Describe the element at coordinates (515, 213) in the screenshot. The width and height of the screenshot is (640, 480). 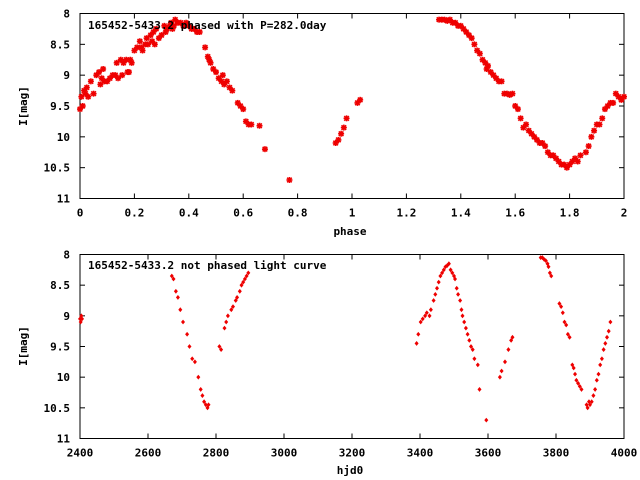
I see `x-tick-label: 1.6` at that location.